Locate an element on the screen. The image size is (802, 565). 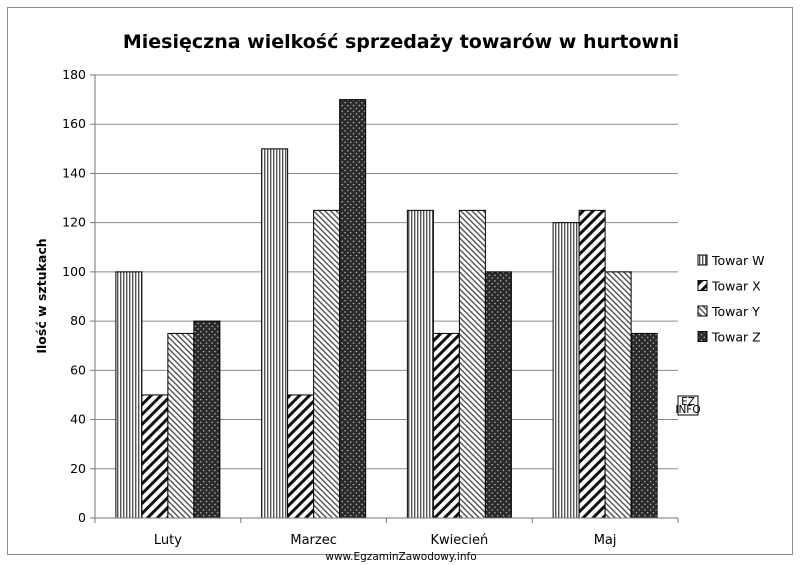
y-tick-label: 20 is located at coordinates (78, 468).